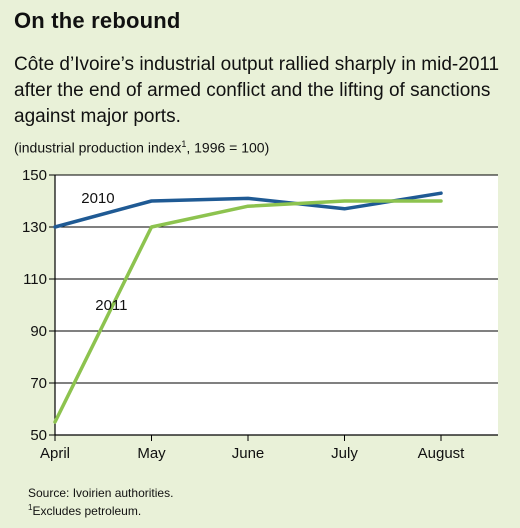 Image resolution: width=520 pixels, height=528 pixels. I want to click on x-tick-label: April, so click(55, 453).